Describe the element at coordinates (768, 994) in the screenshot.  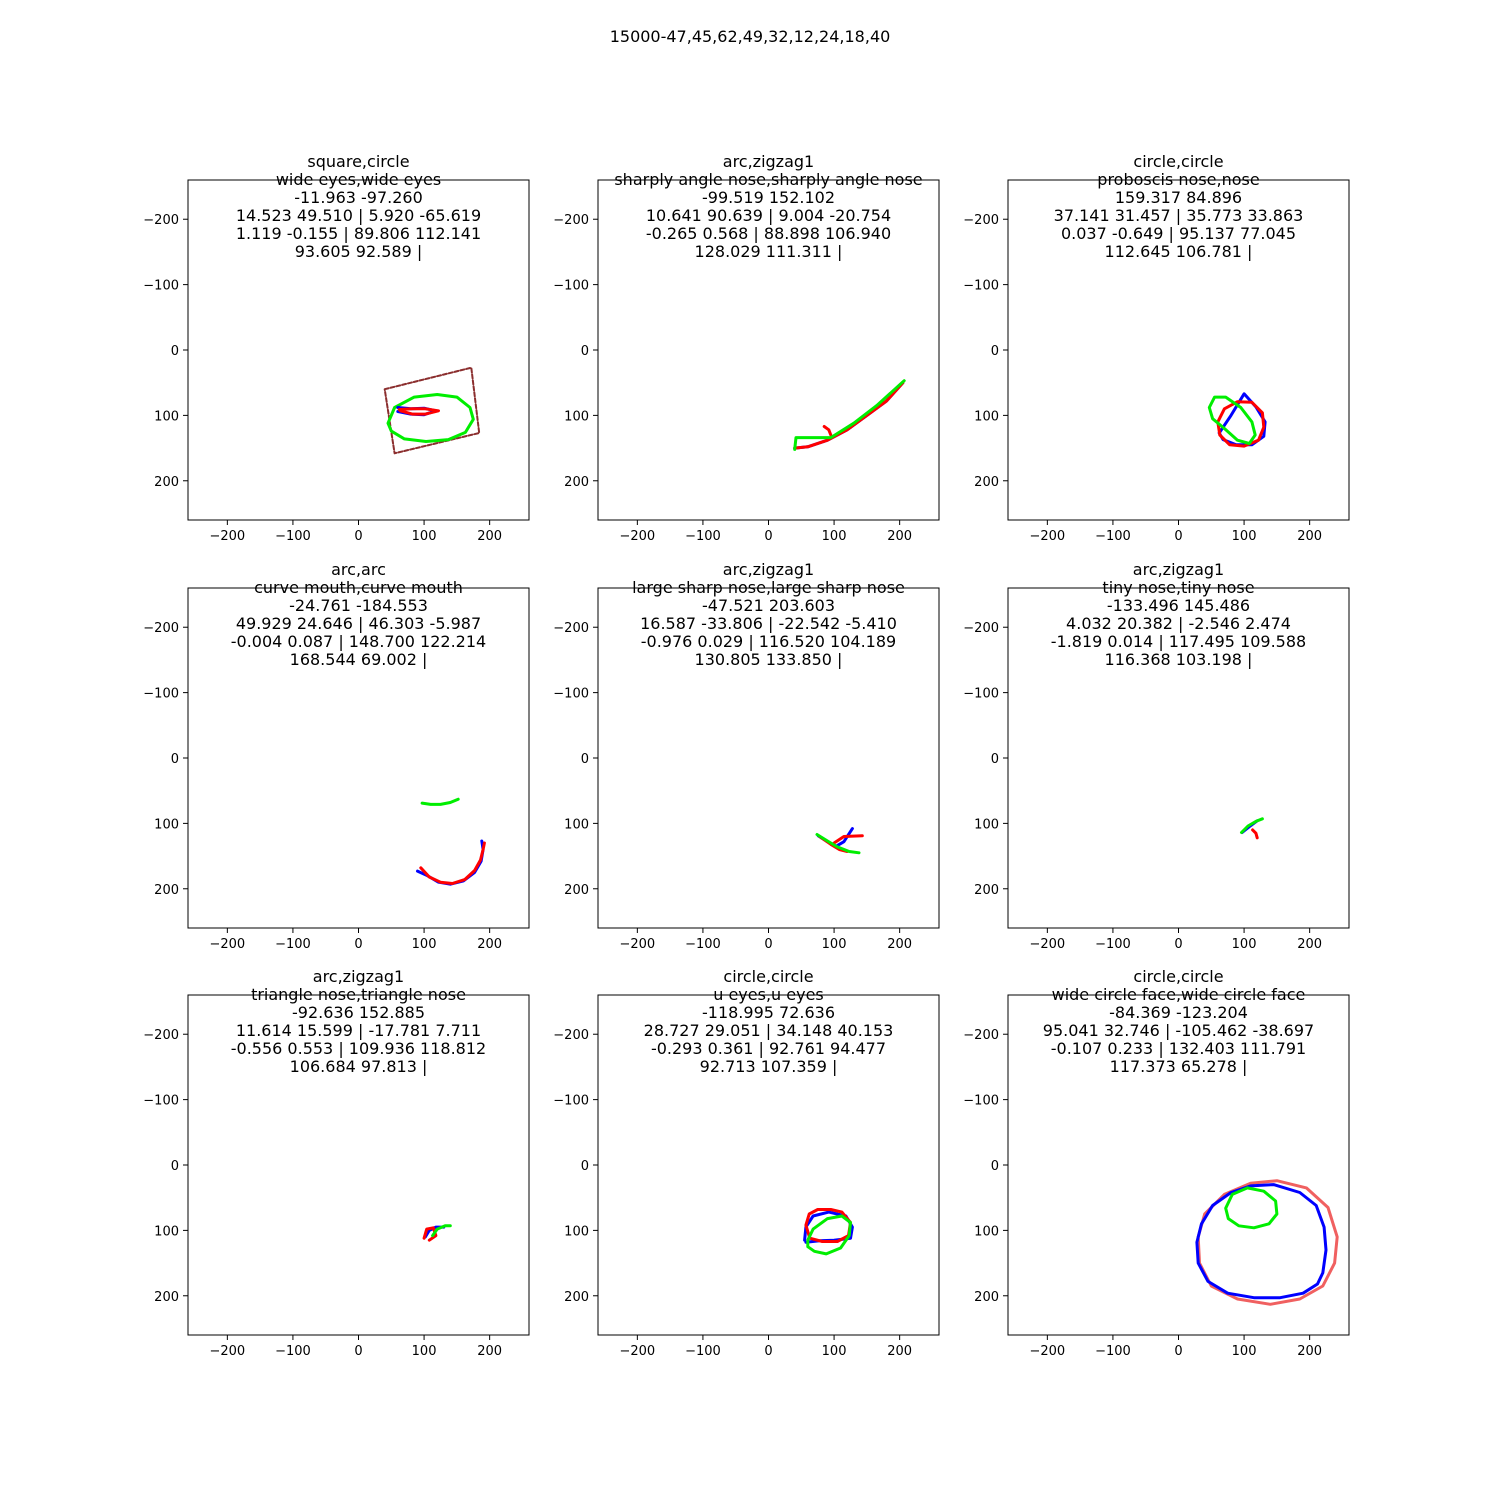
I see `subplot-title-line: u eyes,u eyes` at that location.